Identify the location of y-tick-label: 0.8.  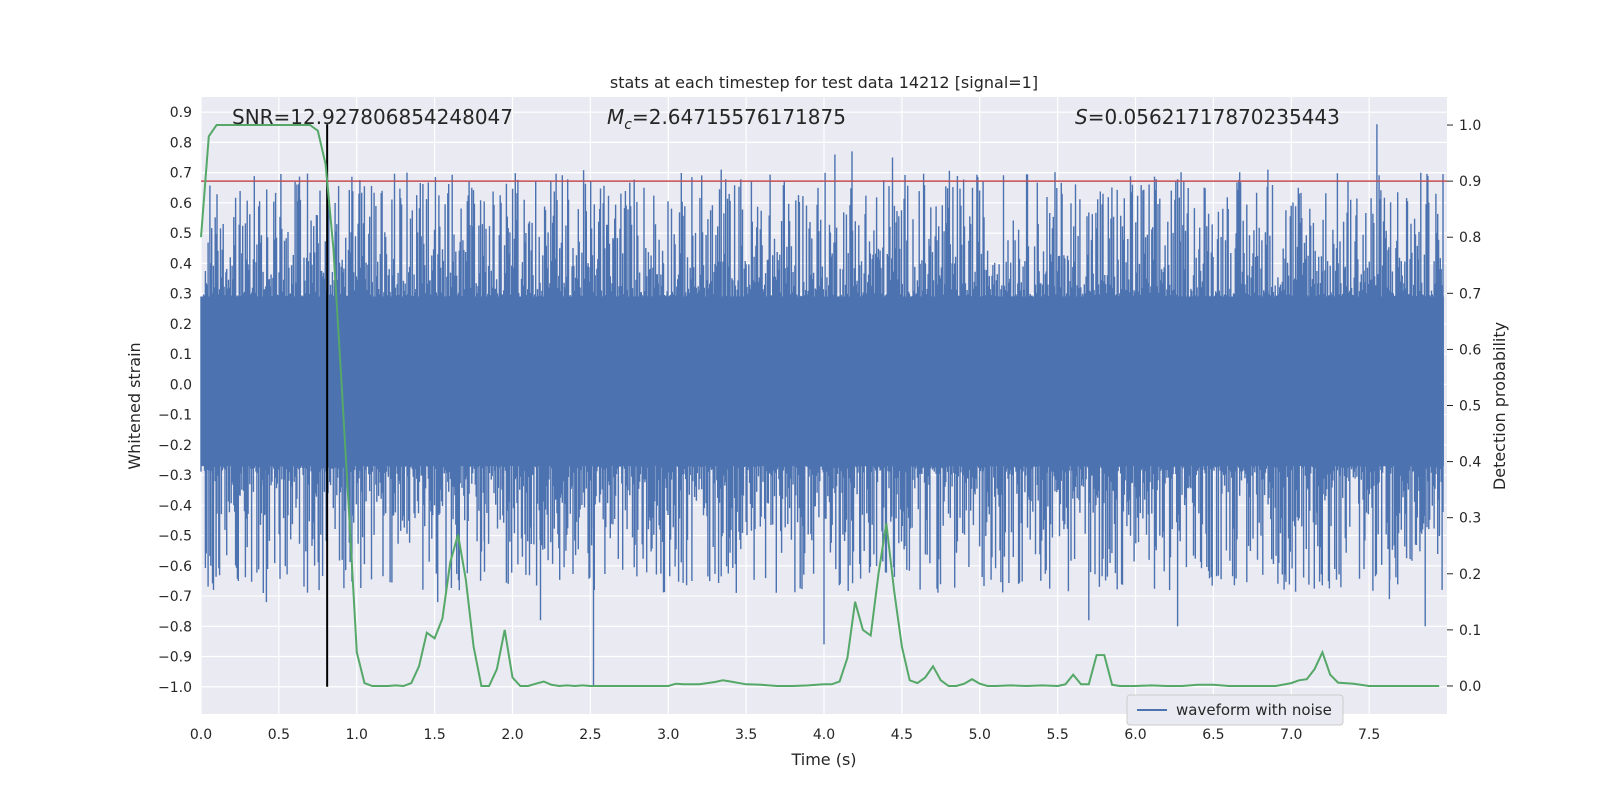
(181, 143).